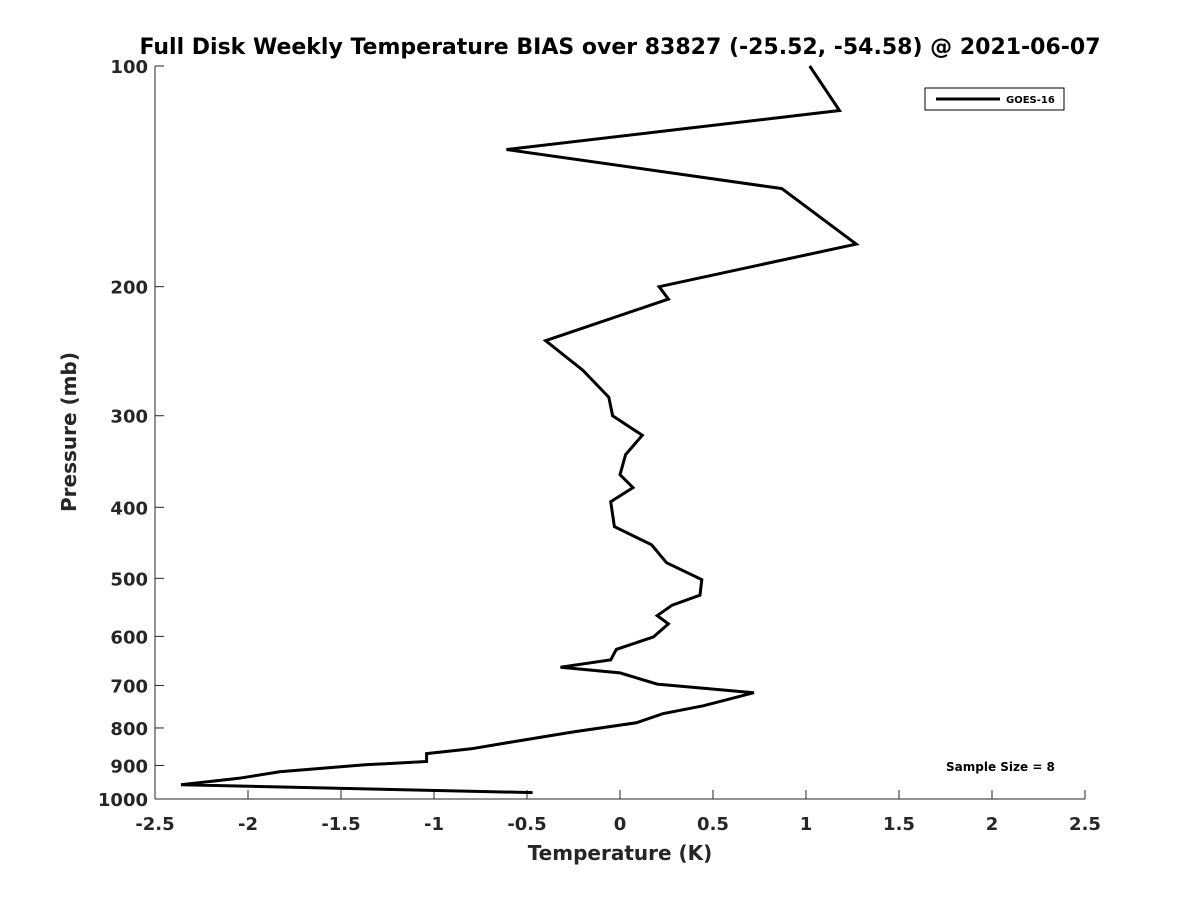 The image size is (1200, 900). What do you see at coordinates (806, 824) in the screenshot?
I see `x-tick-label: 1` at bounding box center [806, 824].